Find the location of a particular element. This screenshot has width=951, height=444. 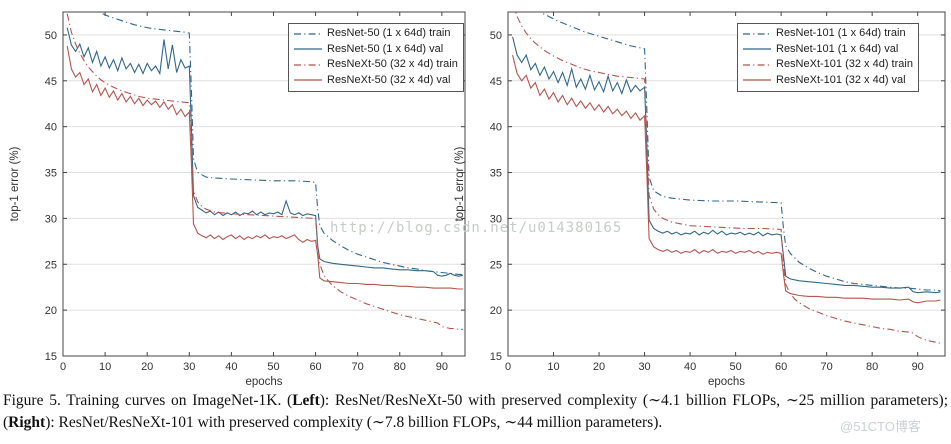

caption-bold-text: Right is located at coordinates (27, 422).